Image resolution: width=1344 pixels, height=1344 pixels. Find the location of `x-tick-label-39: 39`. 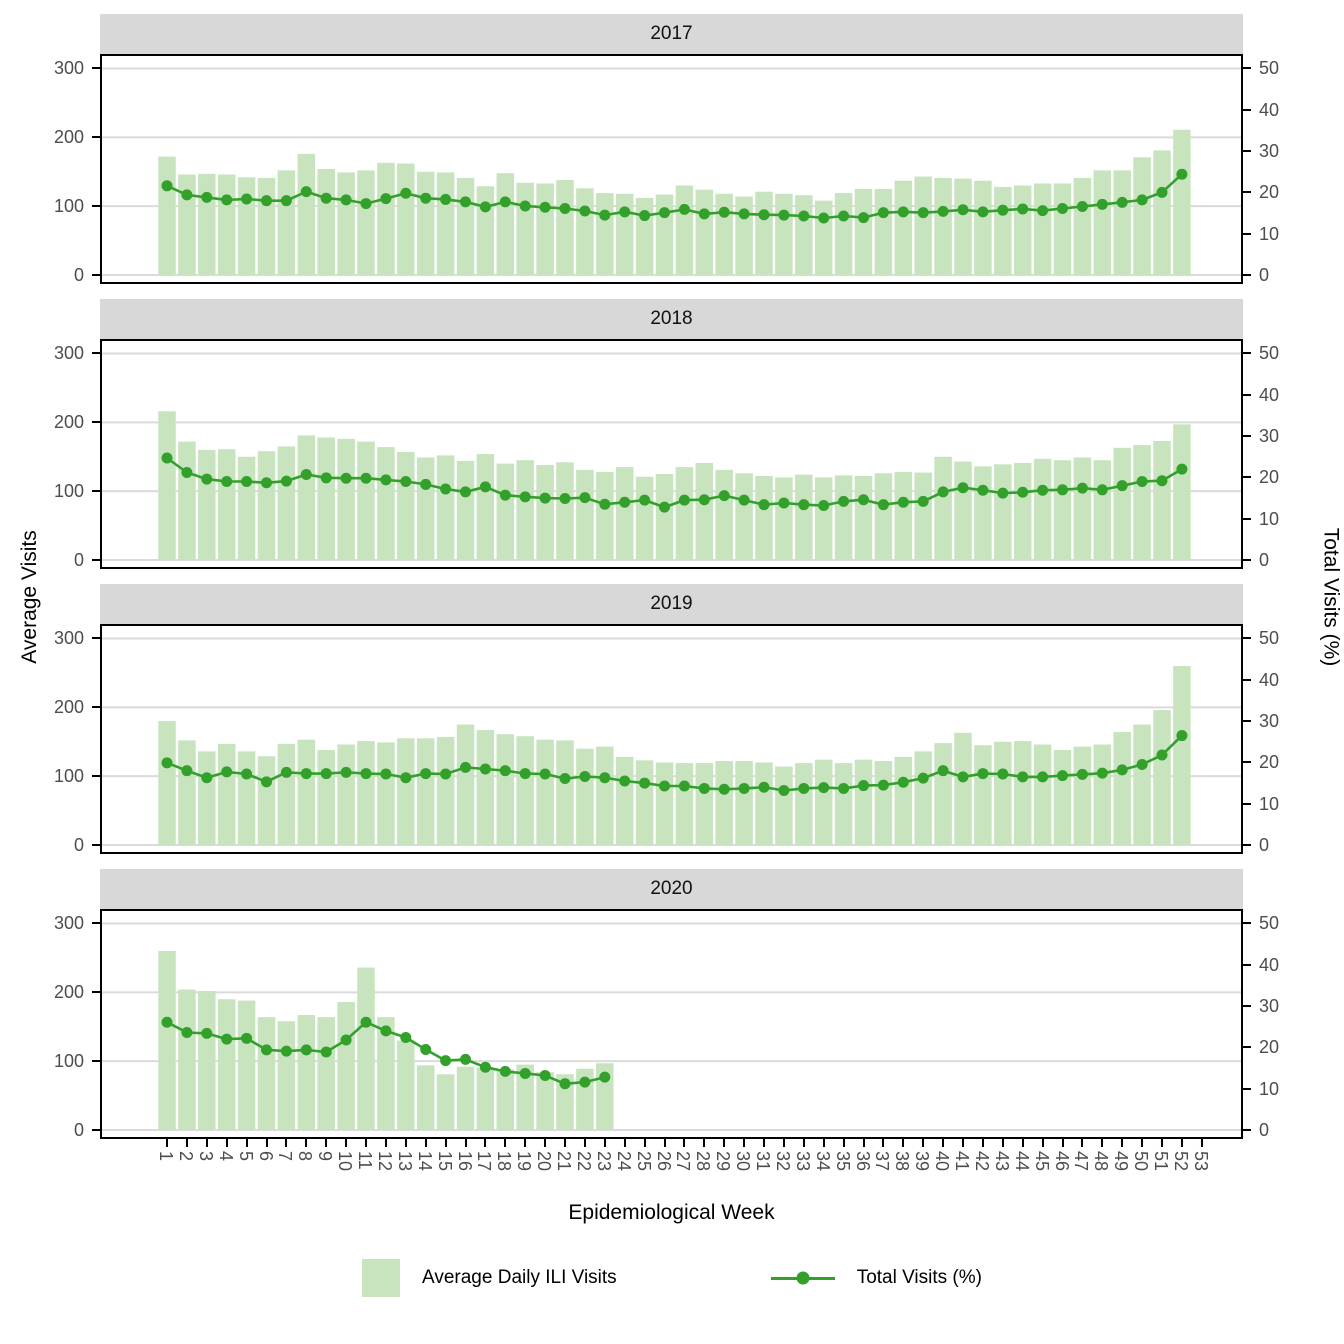

x-tick-label-39: 39 is located at coordinates (922, 1161).